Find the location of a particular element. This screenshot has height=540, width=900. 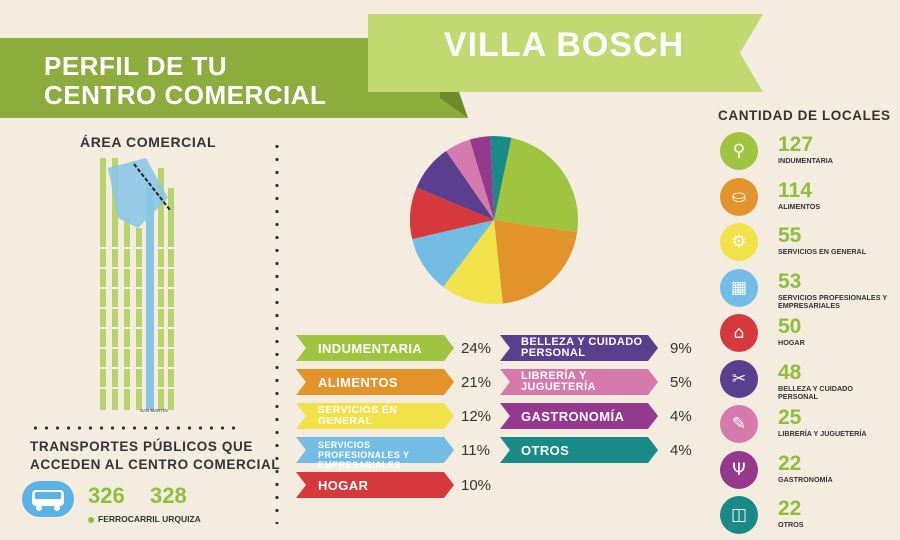

locales-count: 48 is located at coordinates (790, 372).